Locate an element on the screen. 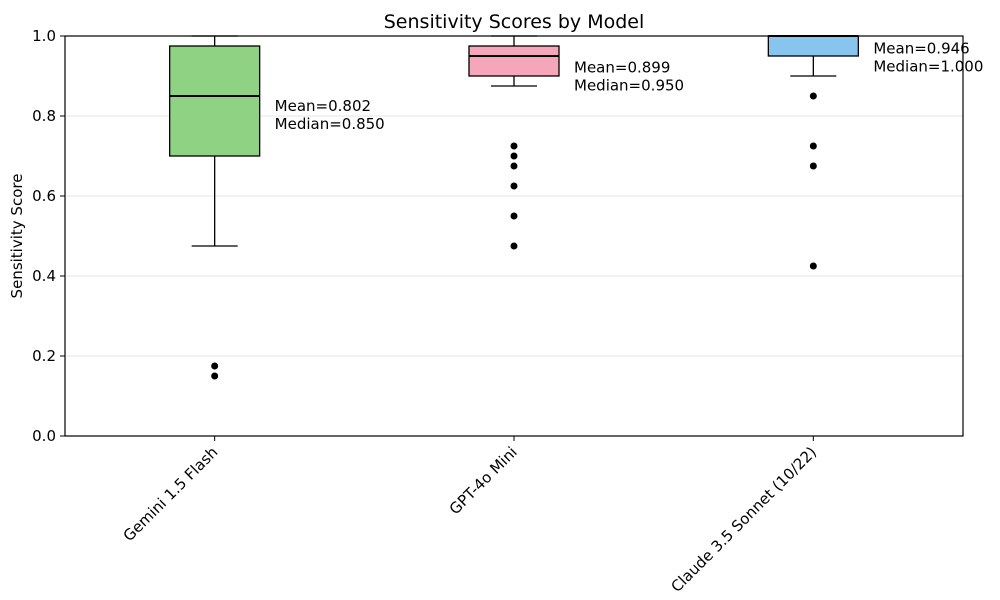  mean-label-gemini-1-5-flash: Mean=0.802 is located at coordinates (323, 106).